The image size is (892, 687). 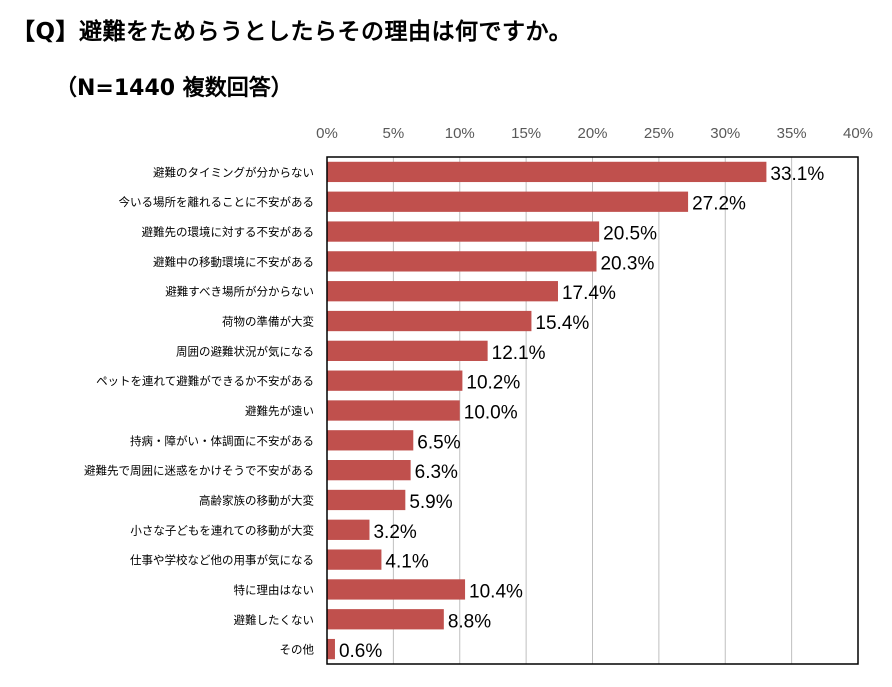 I want to click on category-label: 周囲の避難状況が気になる, so click(x=245, y=351).